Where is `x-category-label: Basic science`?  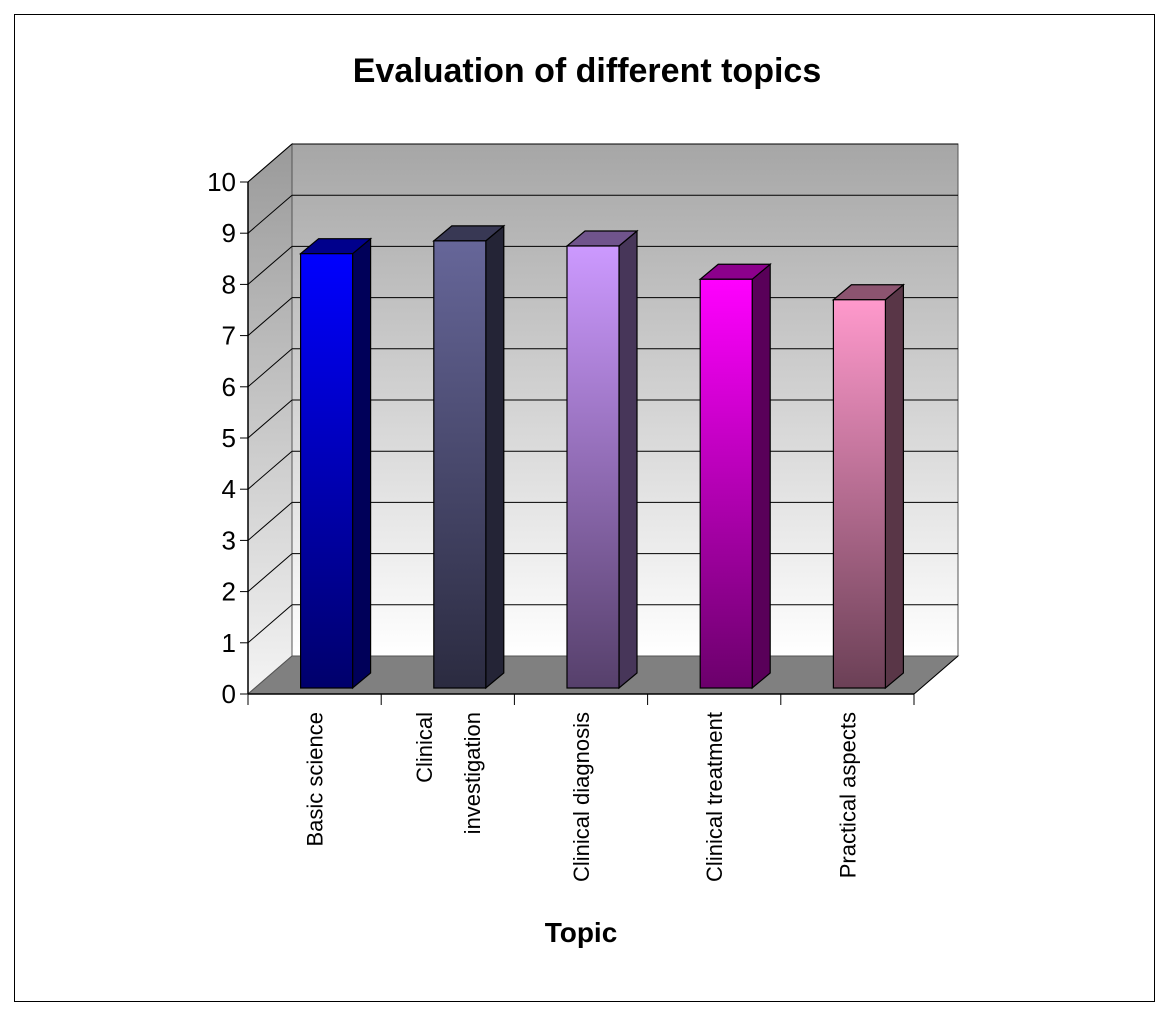 x-category-label: Basic science is located at coordinates (315, 779).